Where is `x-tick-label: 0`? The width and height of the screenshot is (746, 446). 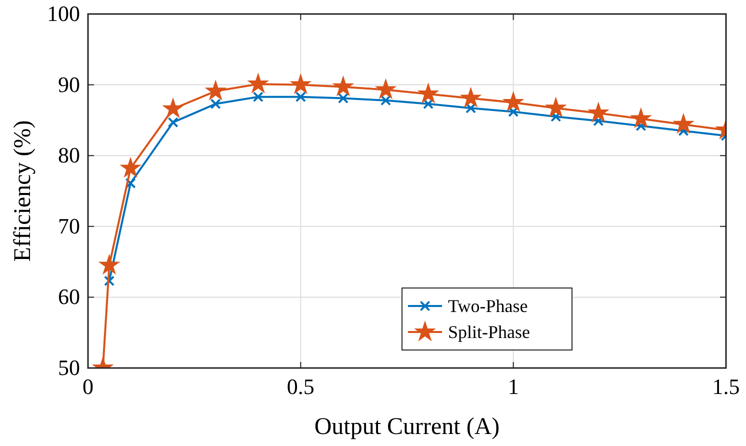 x-tick-label: 0 is located at coordinates (88, 386).